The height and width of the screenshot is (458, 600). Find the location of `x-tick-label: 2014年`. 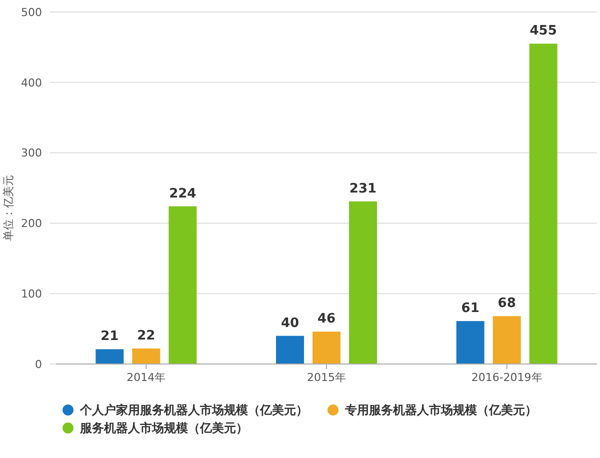

x-tick-label: 2014年 is located at coordinates (146, 377).